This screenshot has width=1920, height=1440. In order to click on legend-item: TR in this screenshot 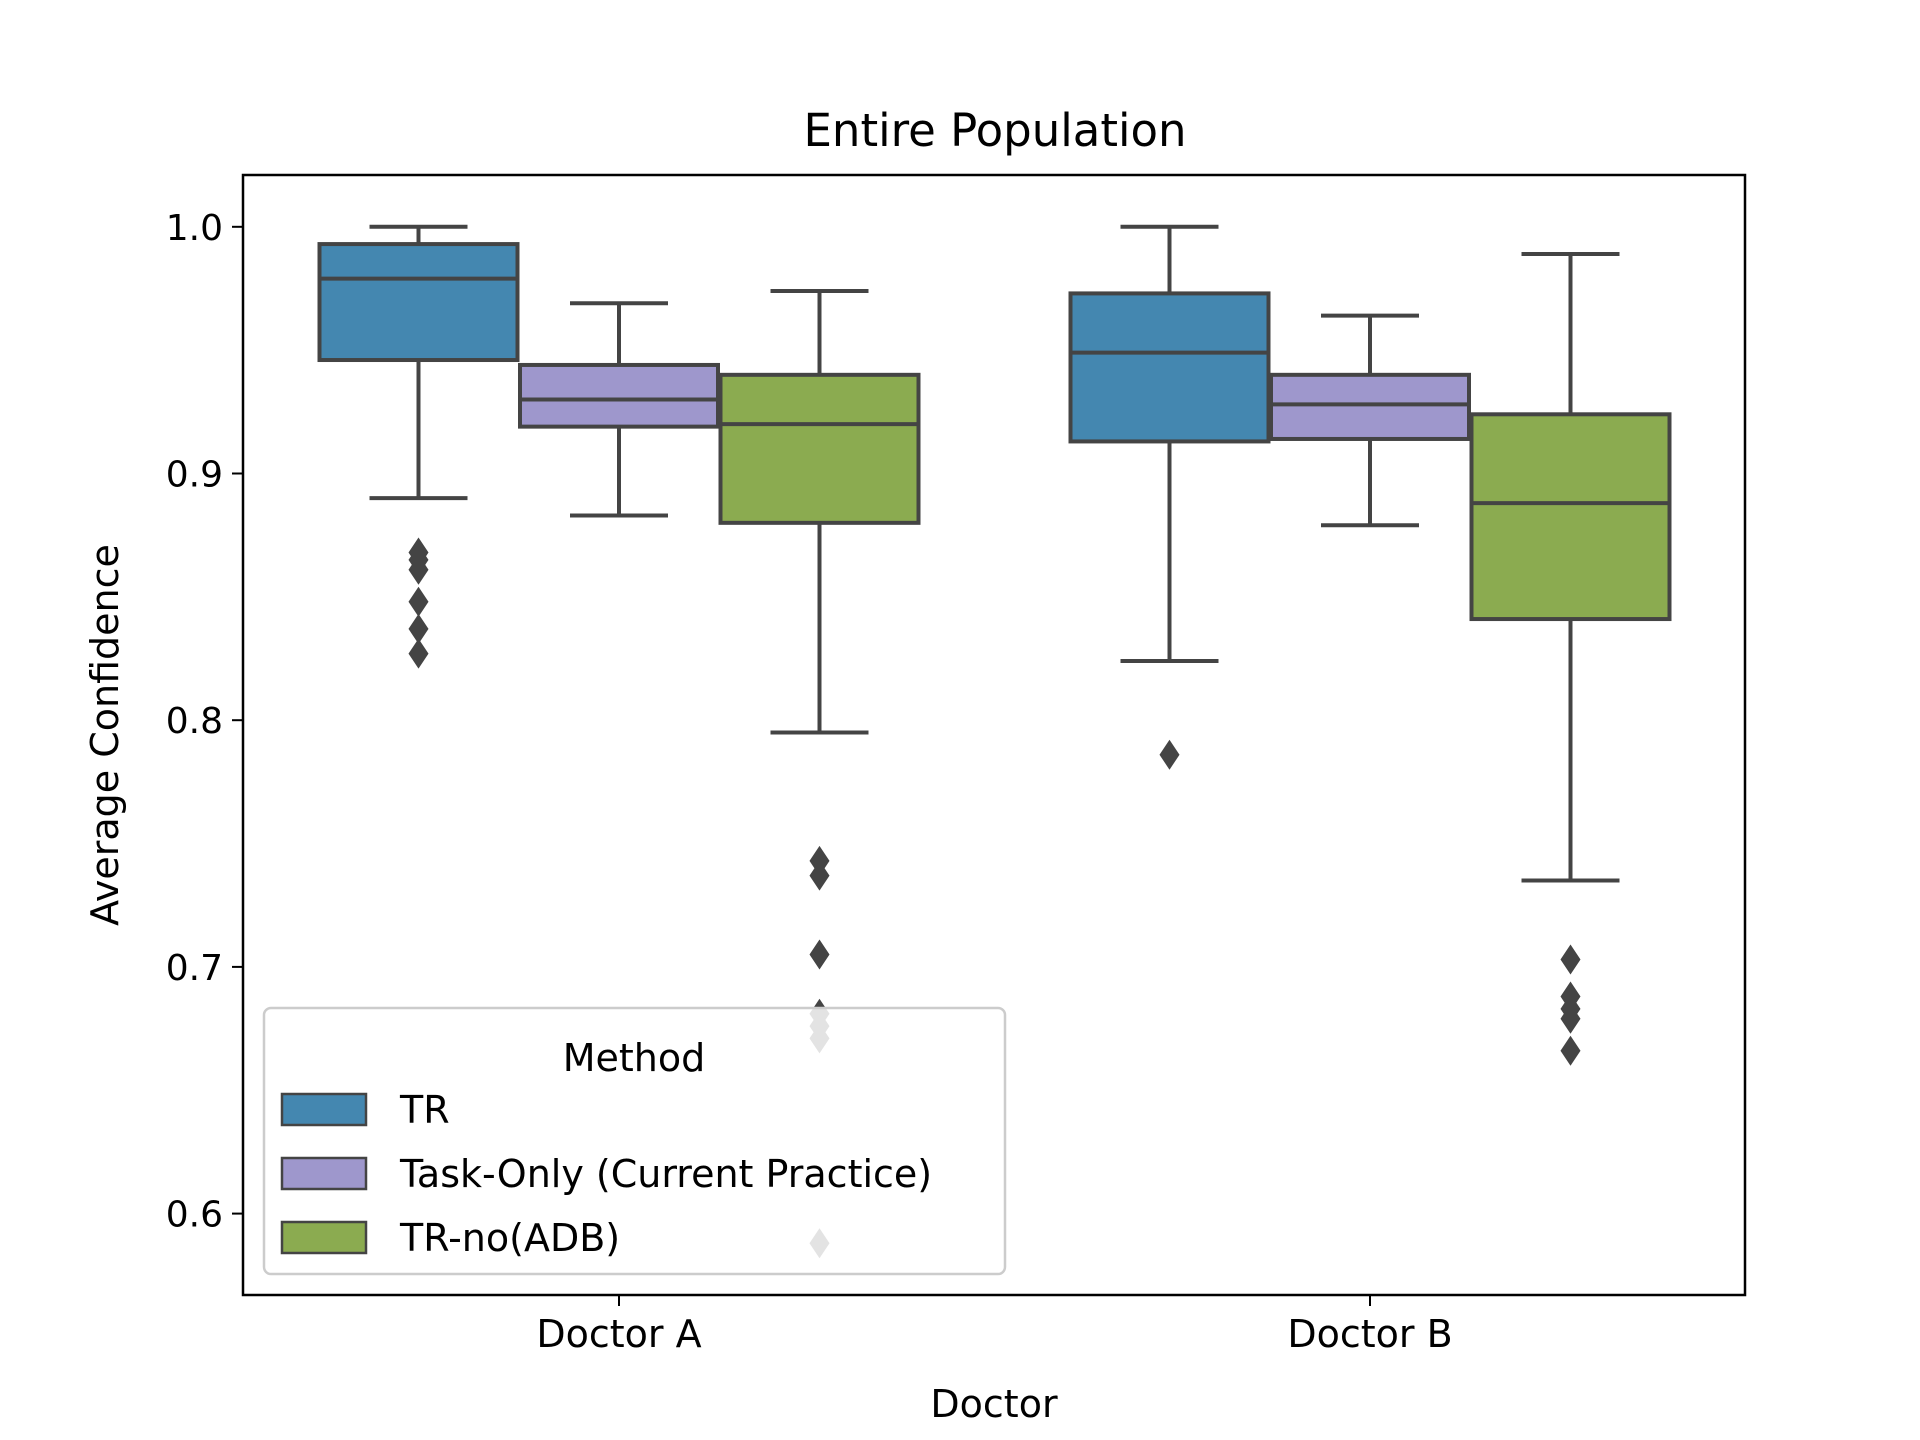, I will do `click(365, 1110)`.